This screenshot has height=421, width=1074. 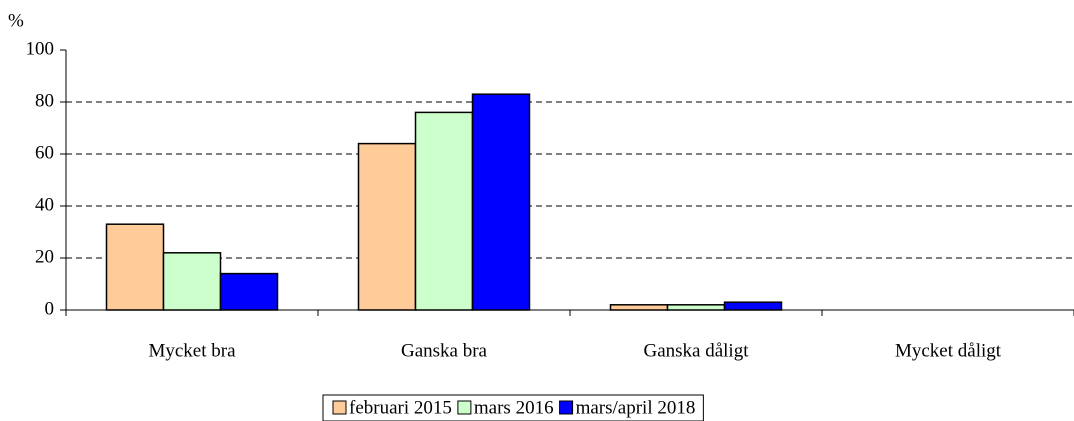 What do you see at coordinates (44, 152) in the screenshot?
I see `y-tick-label: 60` at bounding box center [44, 152].